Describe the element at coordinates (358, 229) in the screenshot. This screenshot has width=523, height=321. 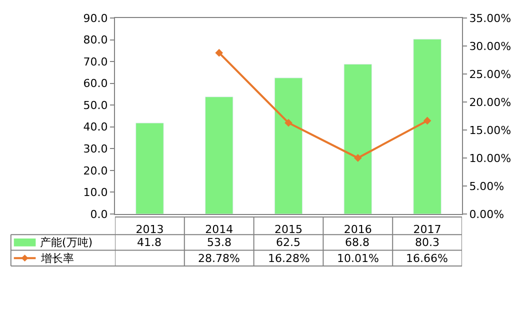
I see `x-tick-label: 2016` at that location.